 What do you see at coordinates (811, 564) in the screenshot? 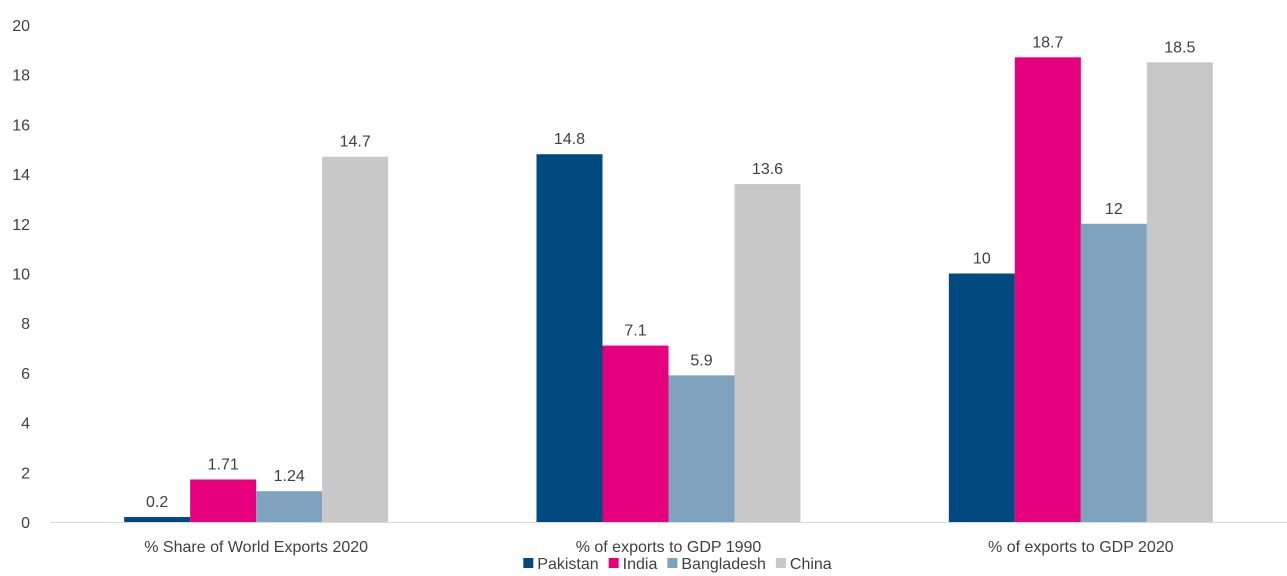
I see `legend-label: China` at bounding box center [811, 564].